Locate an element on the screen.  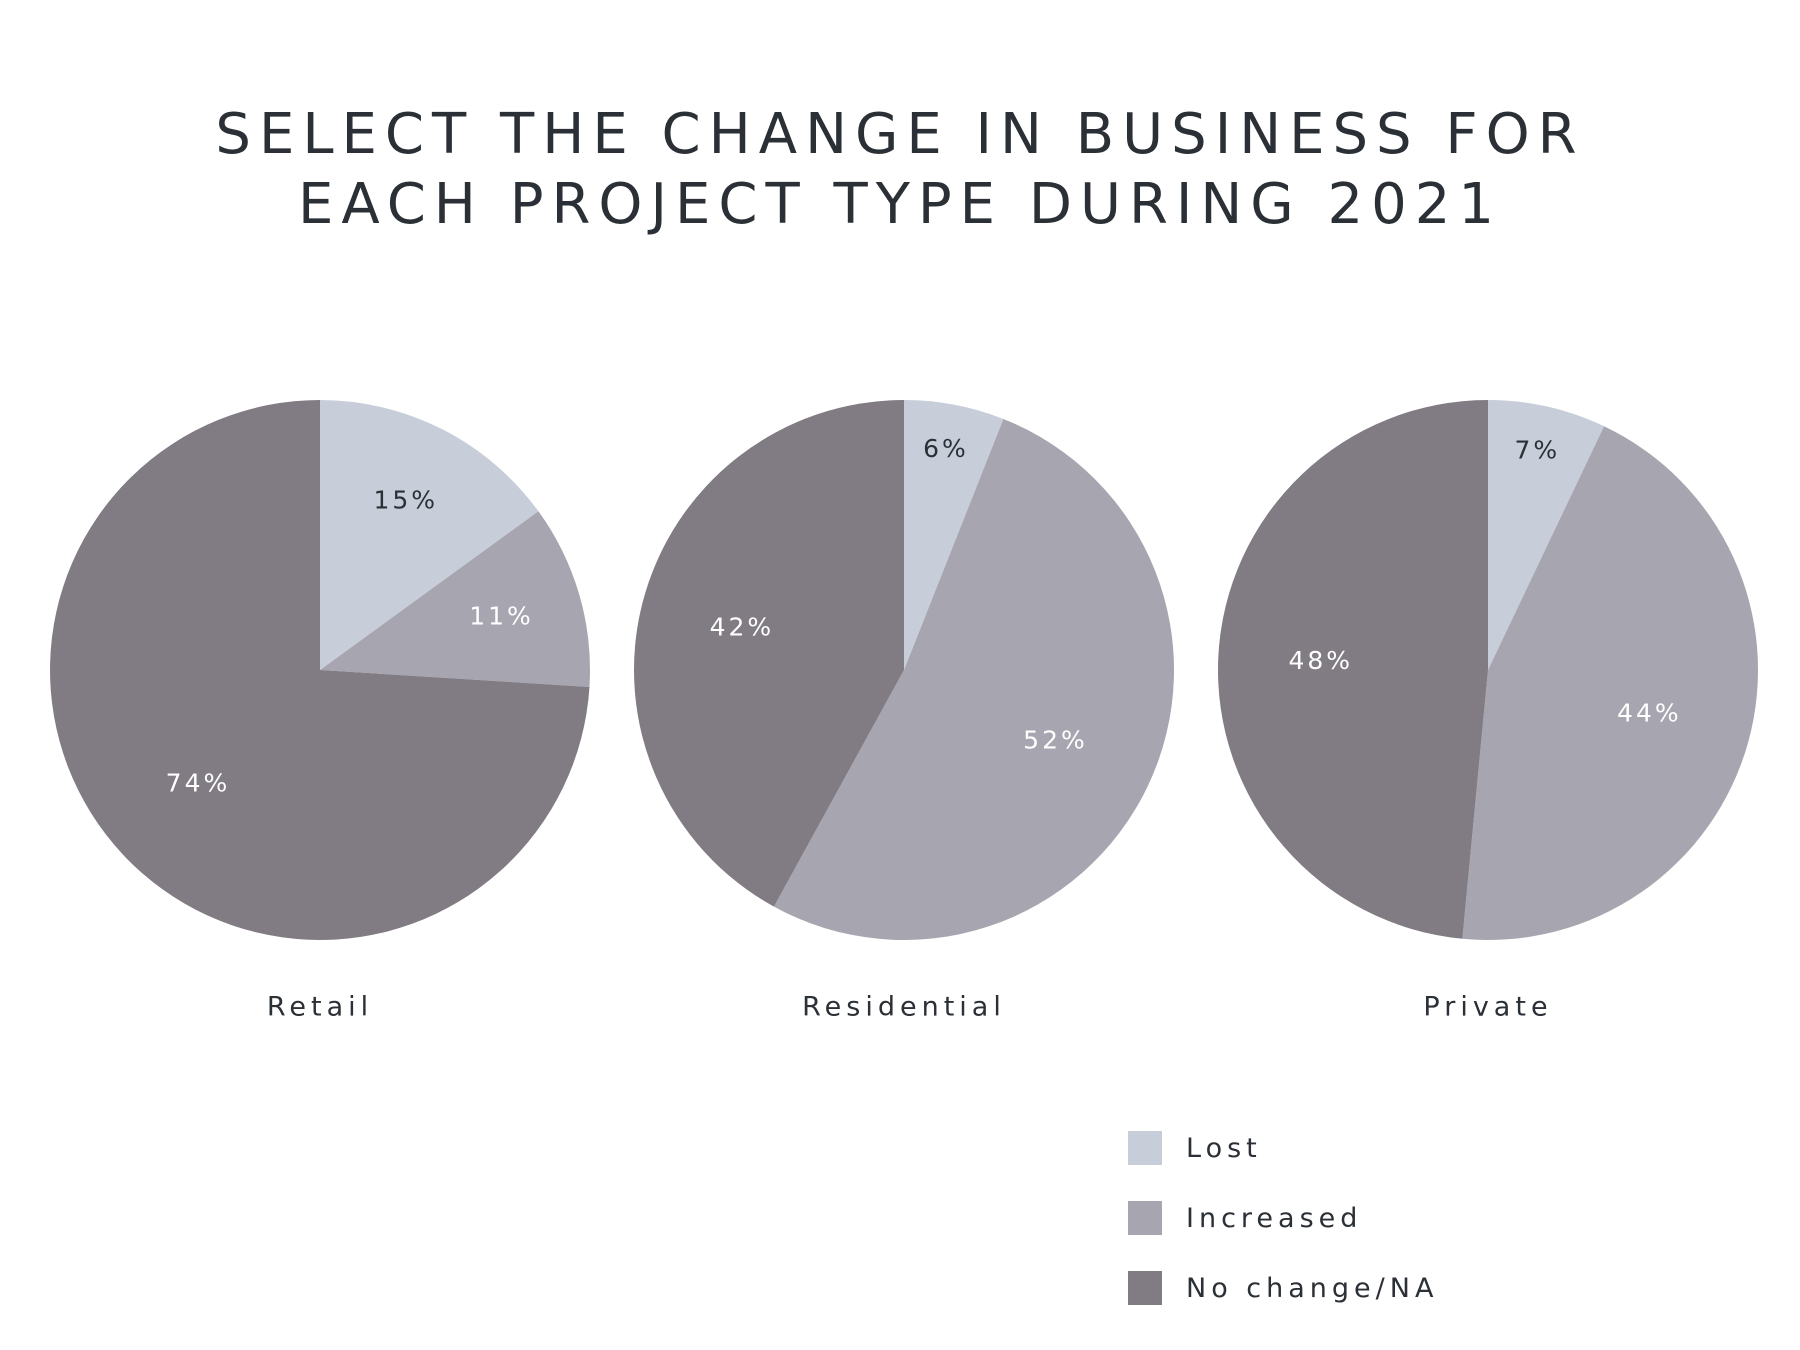
pie-slice-private-no-change-na is located at coordinates (1353, 669).